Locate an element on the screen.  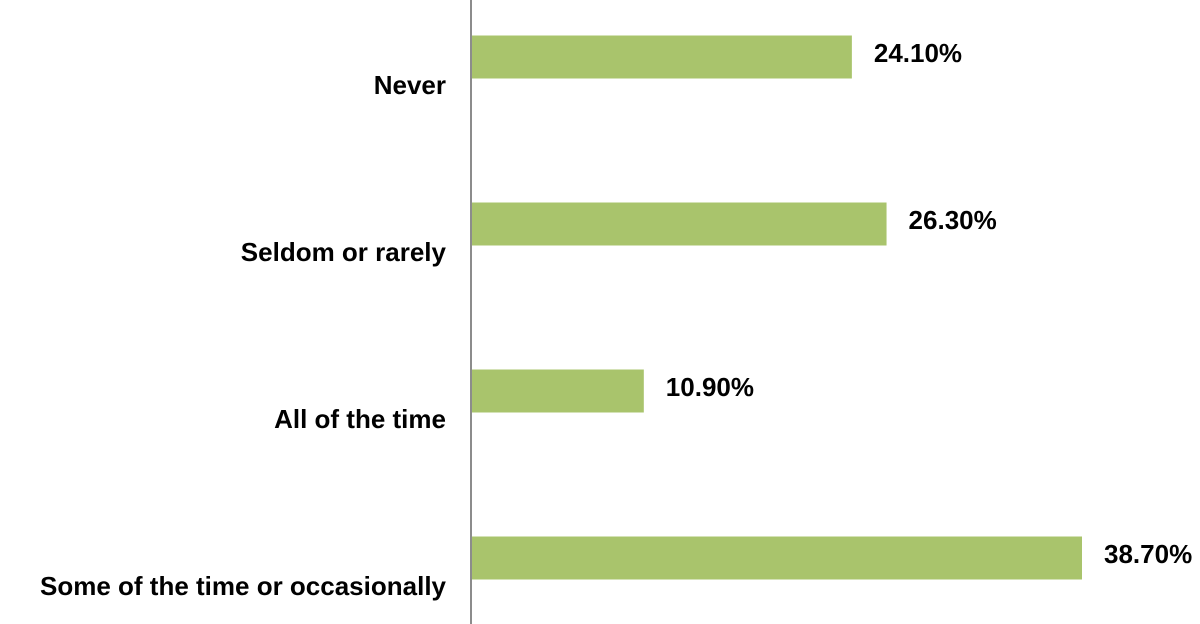
category-label: Never is located at coordinates (410, 85).